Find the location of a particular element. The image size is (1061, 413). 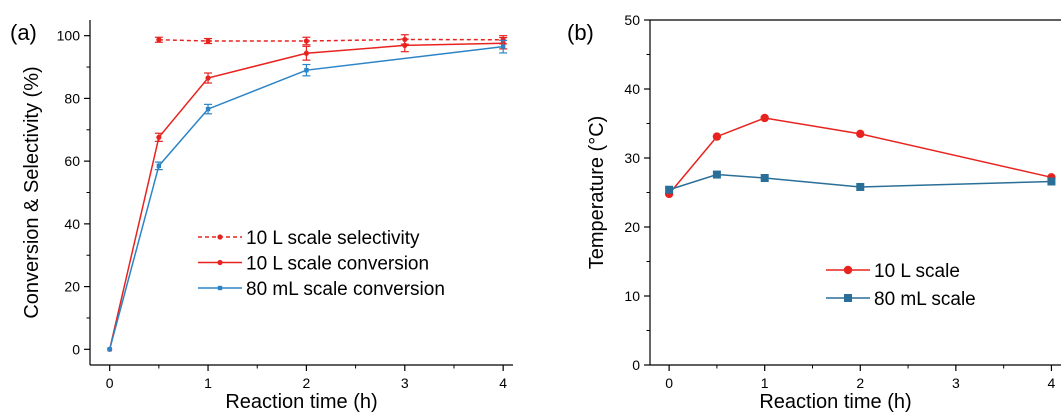

y-tick-label: 100 is located at coordinates (69, 36).